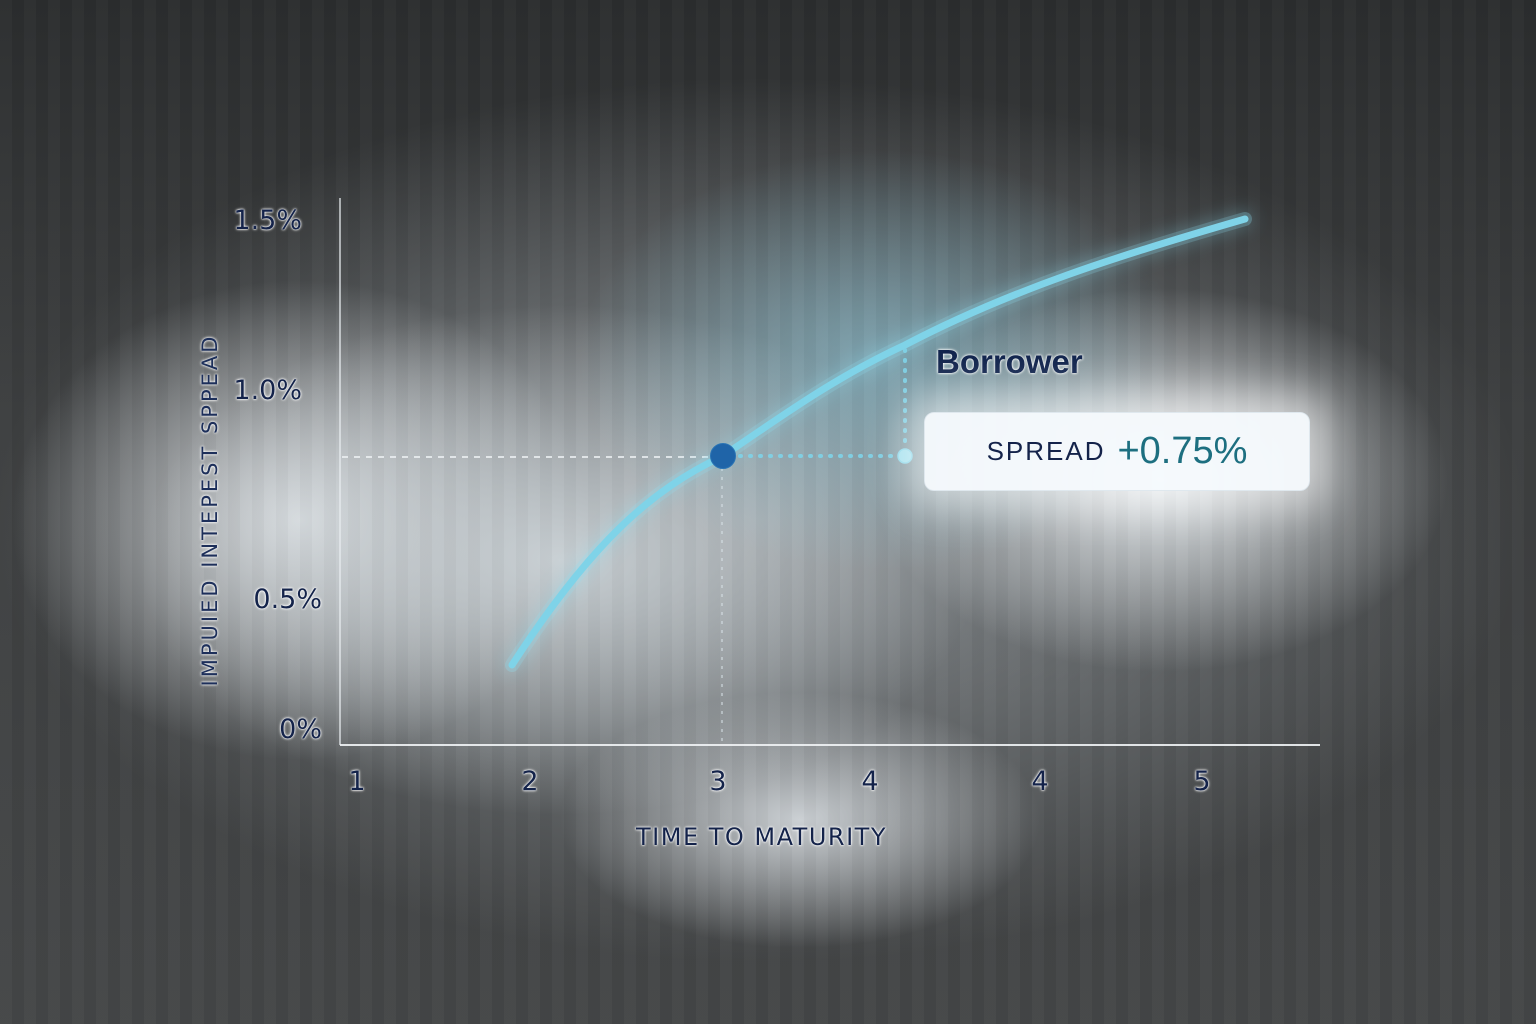 This screenshot has width=1536, height=1024. What do you see at coordinates (1046, 451) in the screenshot?
I see `spread-callout-key: SPREAD` at bounding box center [1046, 451].